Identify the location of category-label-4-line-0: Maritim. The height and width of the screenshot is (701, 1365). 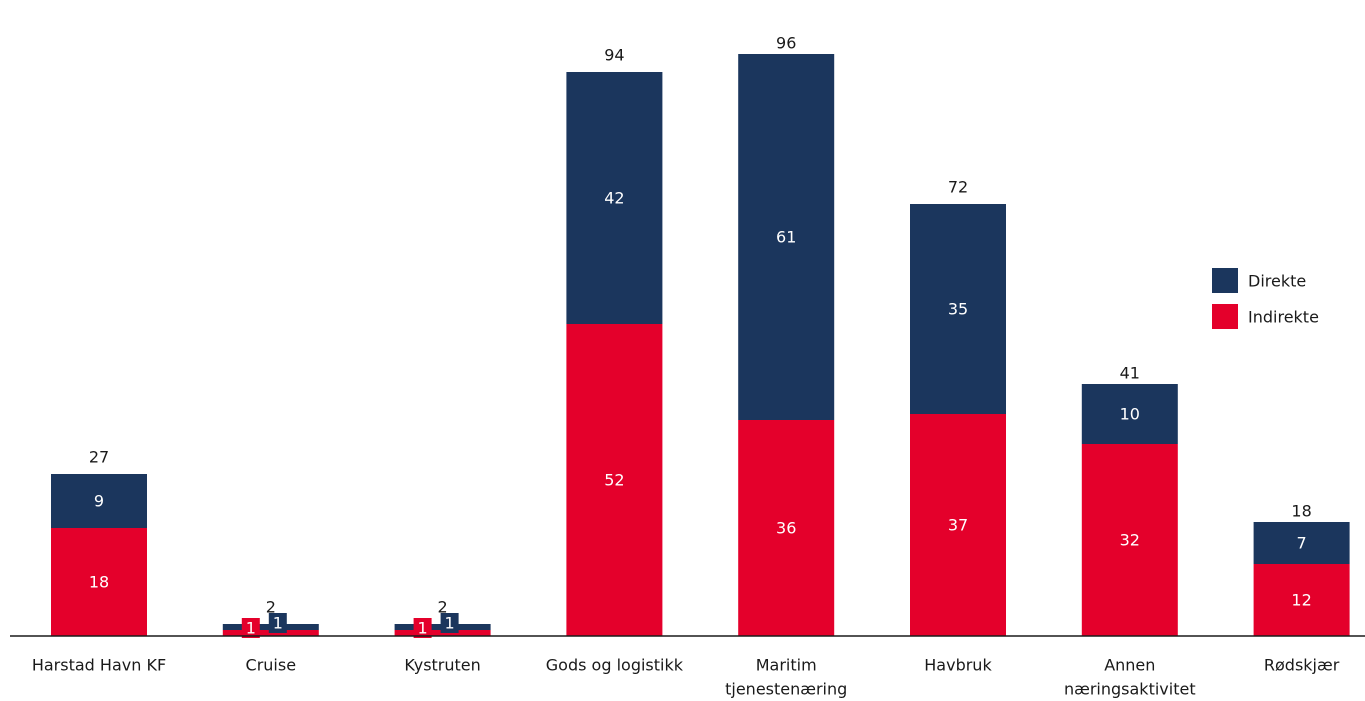
(786, 665).